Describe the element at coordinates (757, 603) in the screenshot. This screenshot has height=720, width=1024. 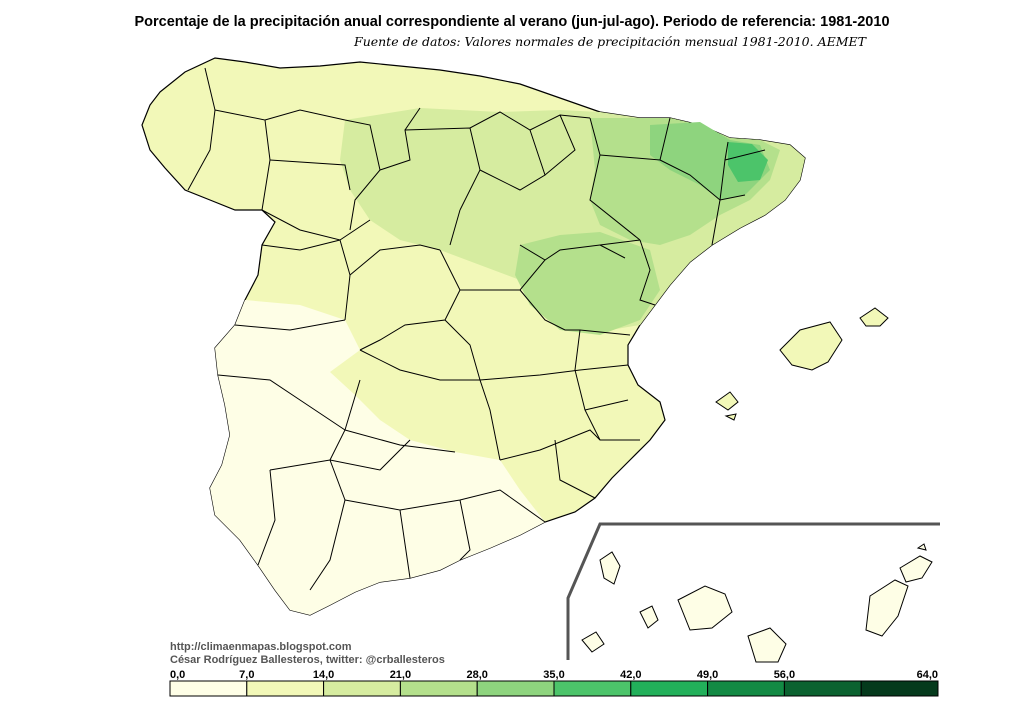
I see `canary-islands` at that location.